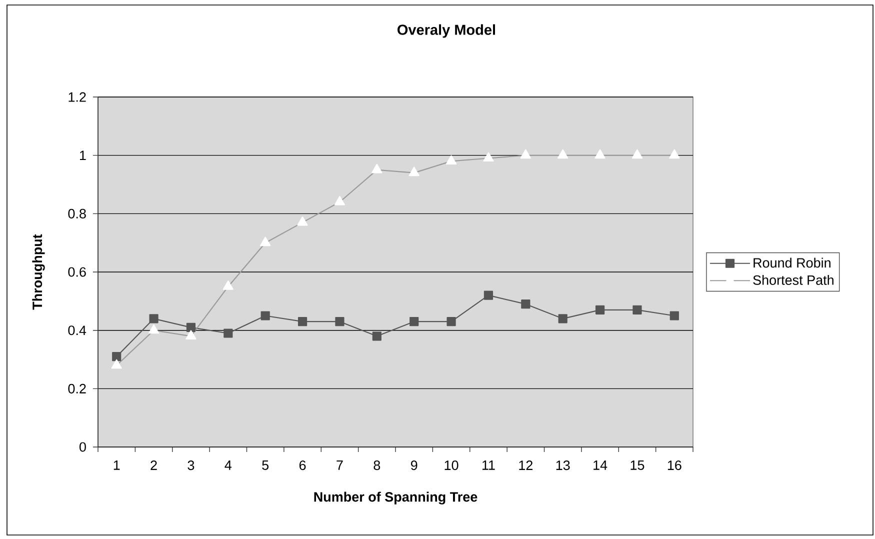 Image resolution: width=875 pixels, height=539 pixels. Describe the element at coordinates (792, 263) in the screenshot. I see `legend-label: Round Robin` at that location.